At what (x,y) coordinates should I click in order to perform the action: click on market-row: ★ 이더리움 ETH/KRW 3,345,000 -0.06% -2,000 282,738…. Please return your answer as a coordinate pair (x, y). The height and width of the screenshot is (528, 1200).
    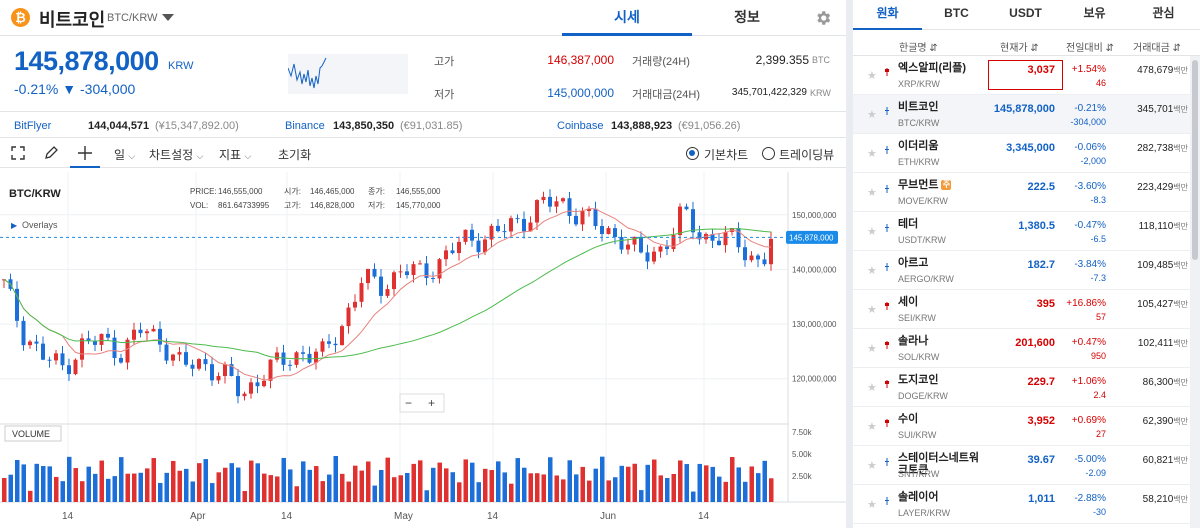
    Looking at the image, I should click on (1021, 153).